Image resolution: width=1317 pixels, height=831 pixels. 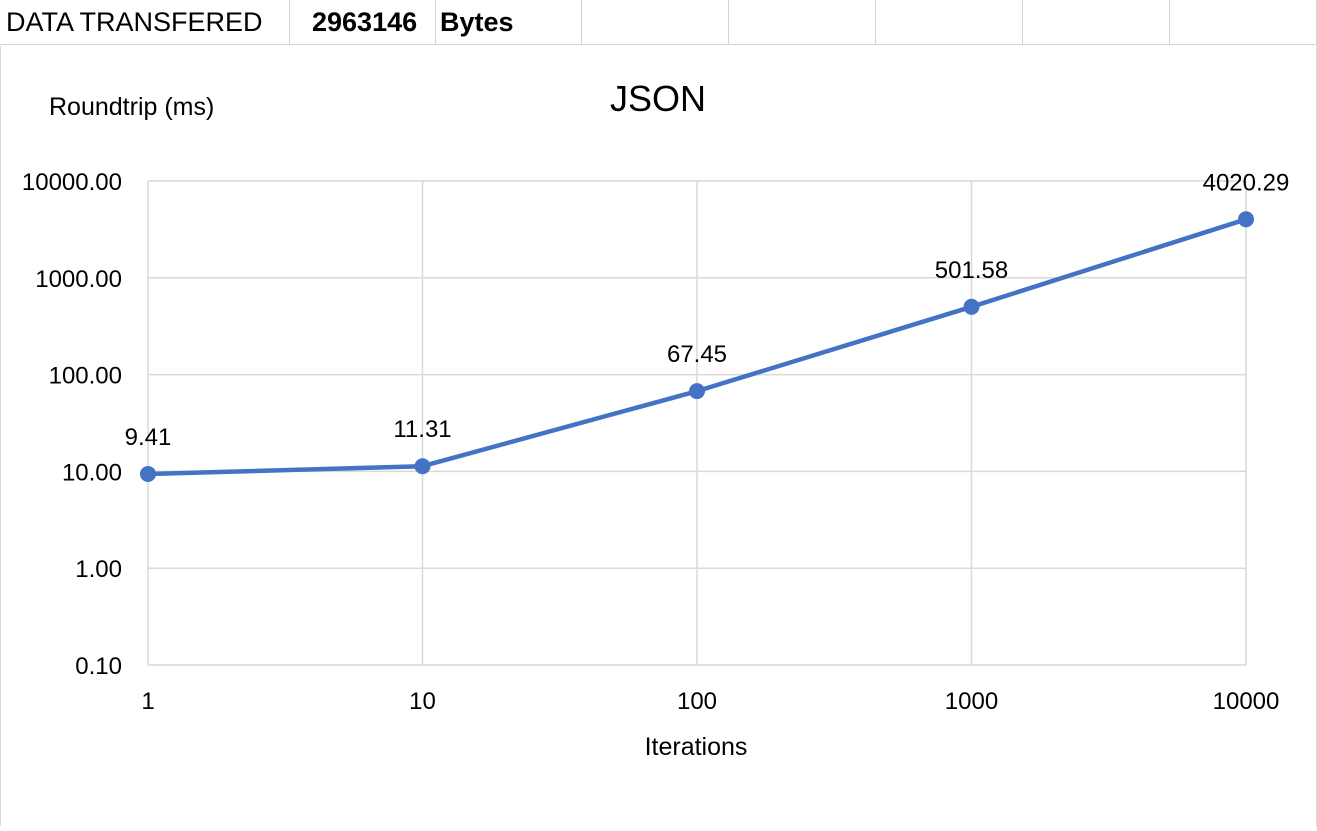 I want to click on y-tick-label: 10.00, so click(x=92, y=472).